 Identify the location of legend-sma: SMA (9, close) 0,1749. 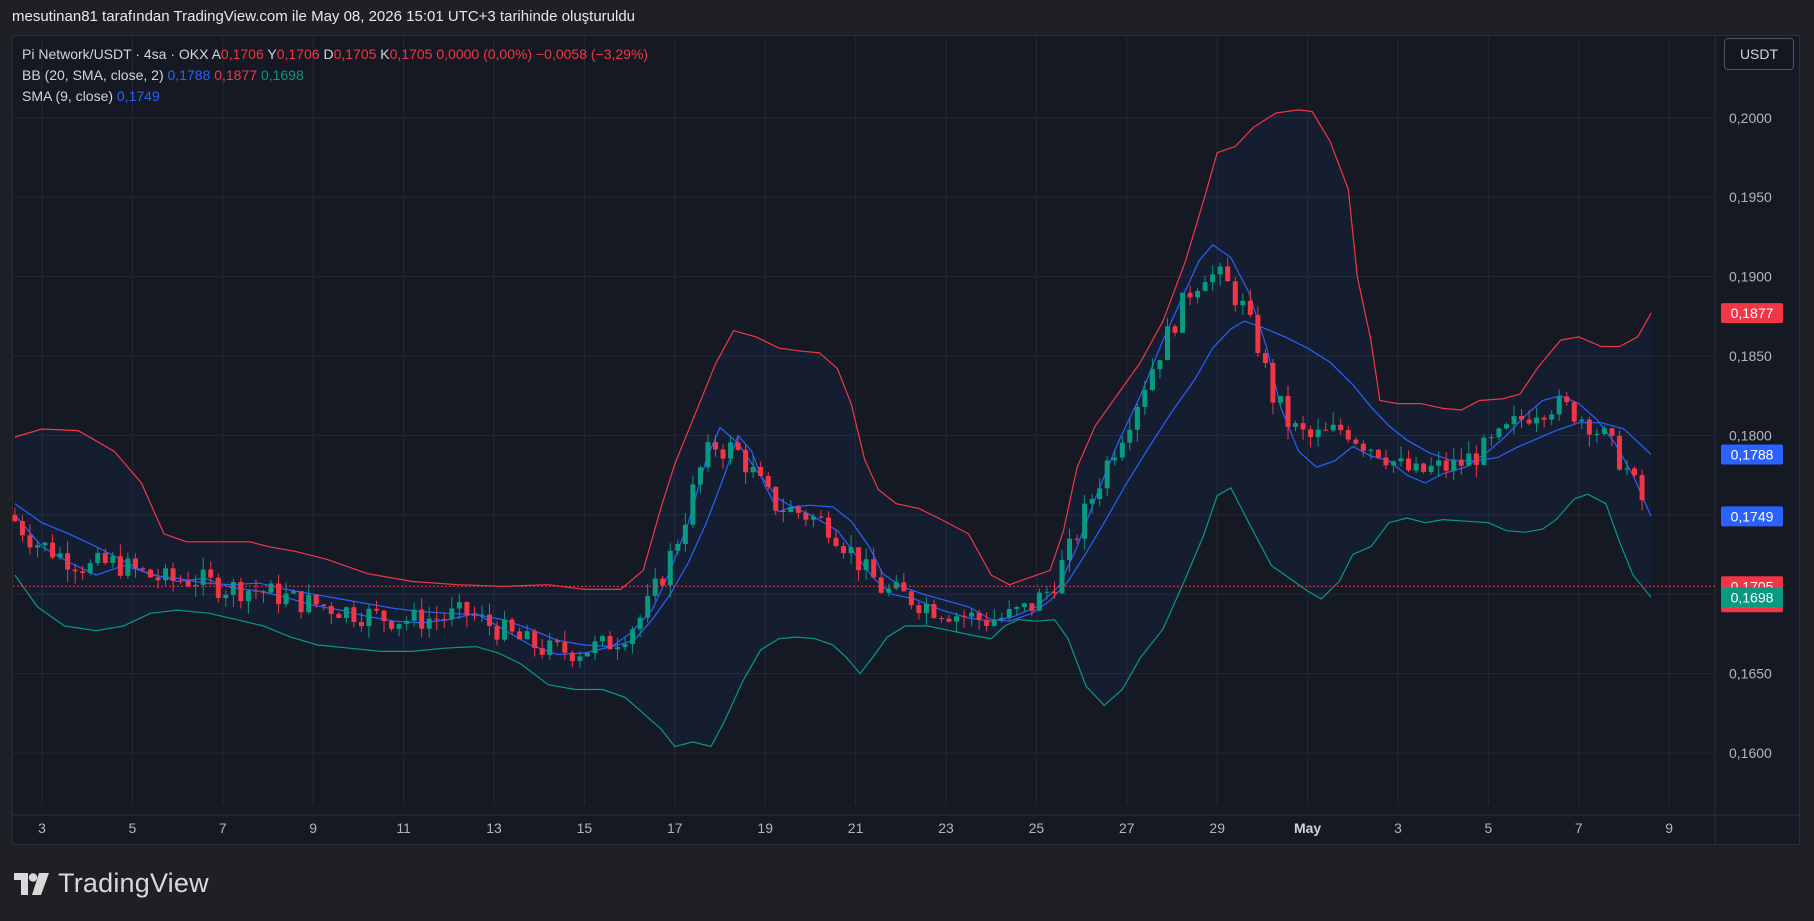
(335, 96).